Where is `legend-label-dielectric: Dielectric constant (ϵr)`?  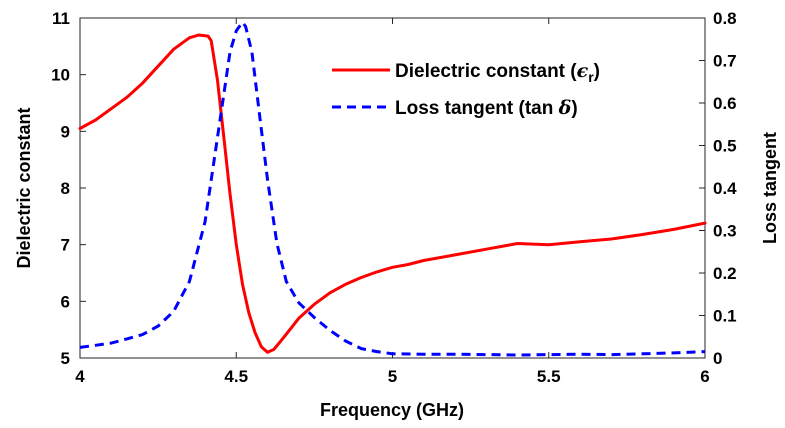
legend-label-dielectric: Dielectric constant (ϵr) is located at coordinates (497, 72).